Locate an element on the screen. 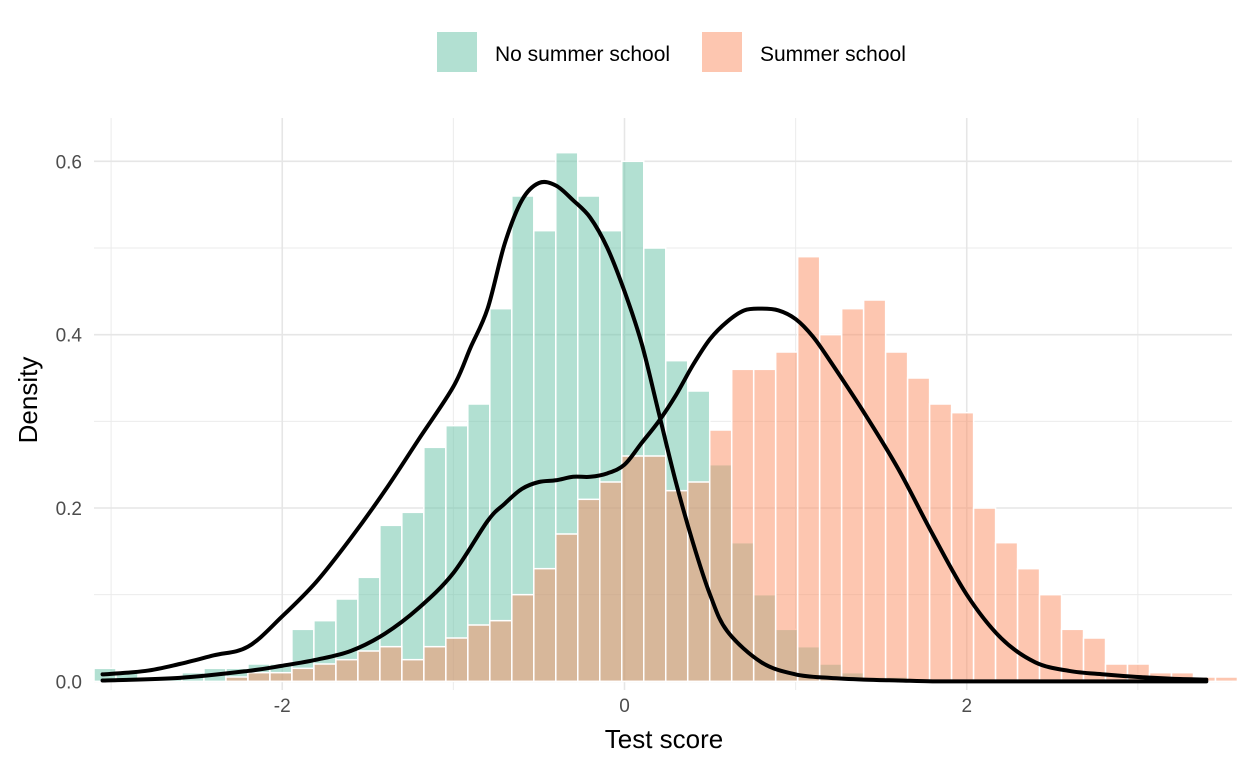  x-tick-label: 0 is located at coordinates (624, 706).